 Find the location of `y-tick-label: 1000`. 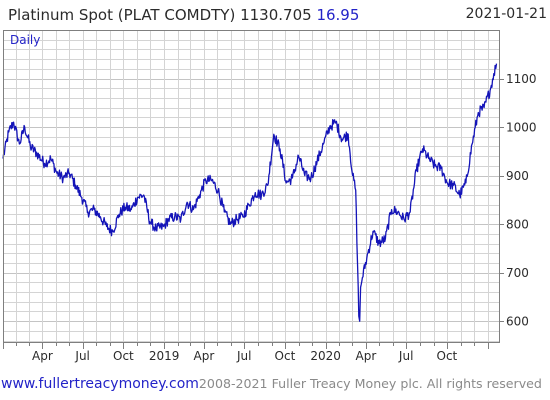

y-tick-label: 1000 is located at coordinates (521, 128).